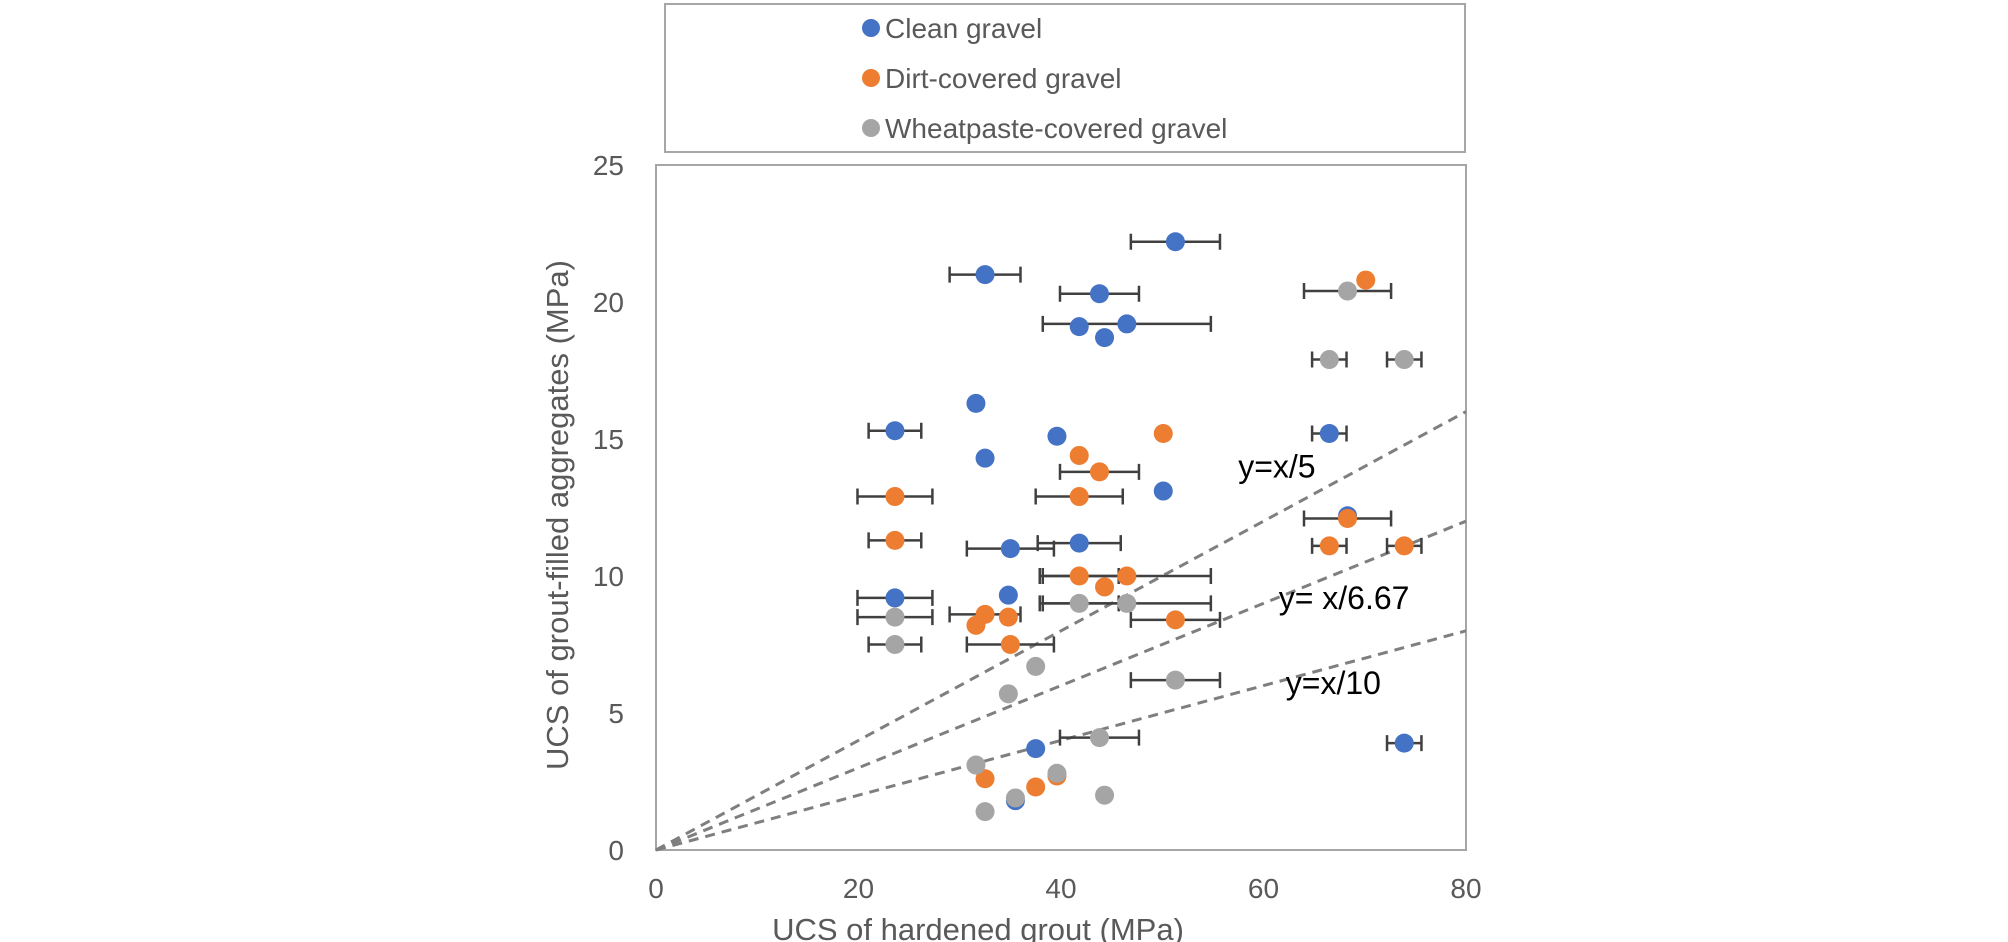  Describe the element at coordinates (1003, 78) in the screenshot. I see `legend-label-dirt: Dirt-covered gravel` at that location.